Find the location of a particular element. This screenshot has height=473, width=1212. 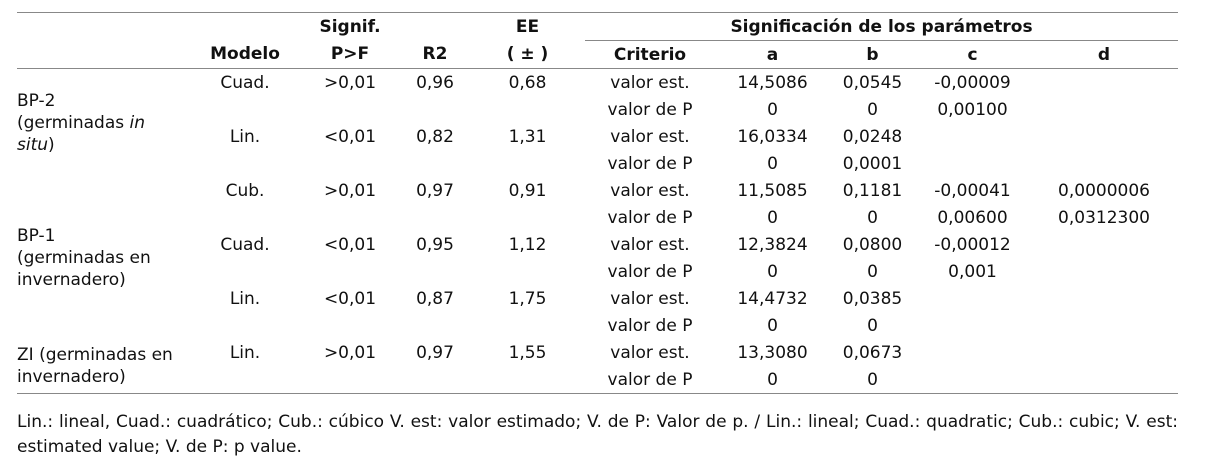

param-value: 0,0673 is located at coordinates (872, 352).